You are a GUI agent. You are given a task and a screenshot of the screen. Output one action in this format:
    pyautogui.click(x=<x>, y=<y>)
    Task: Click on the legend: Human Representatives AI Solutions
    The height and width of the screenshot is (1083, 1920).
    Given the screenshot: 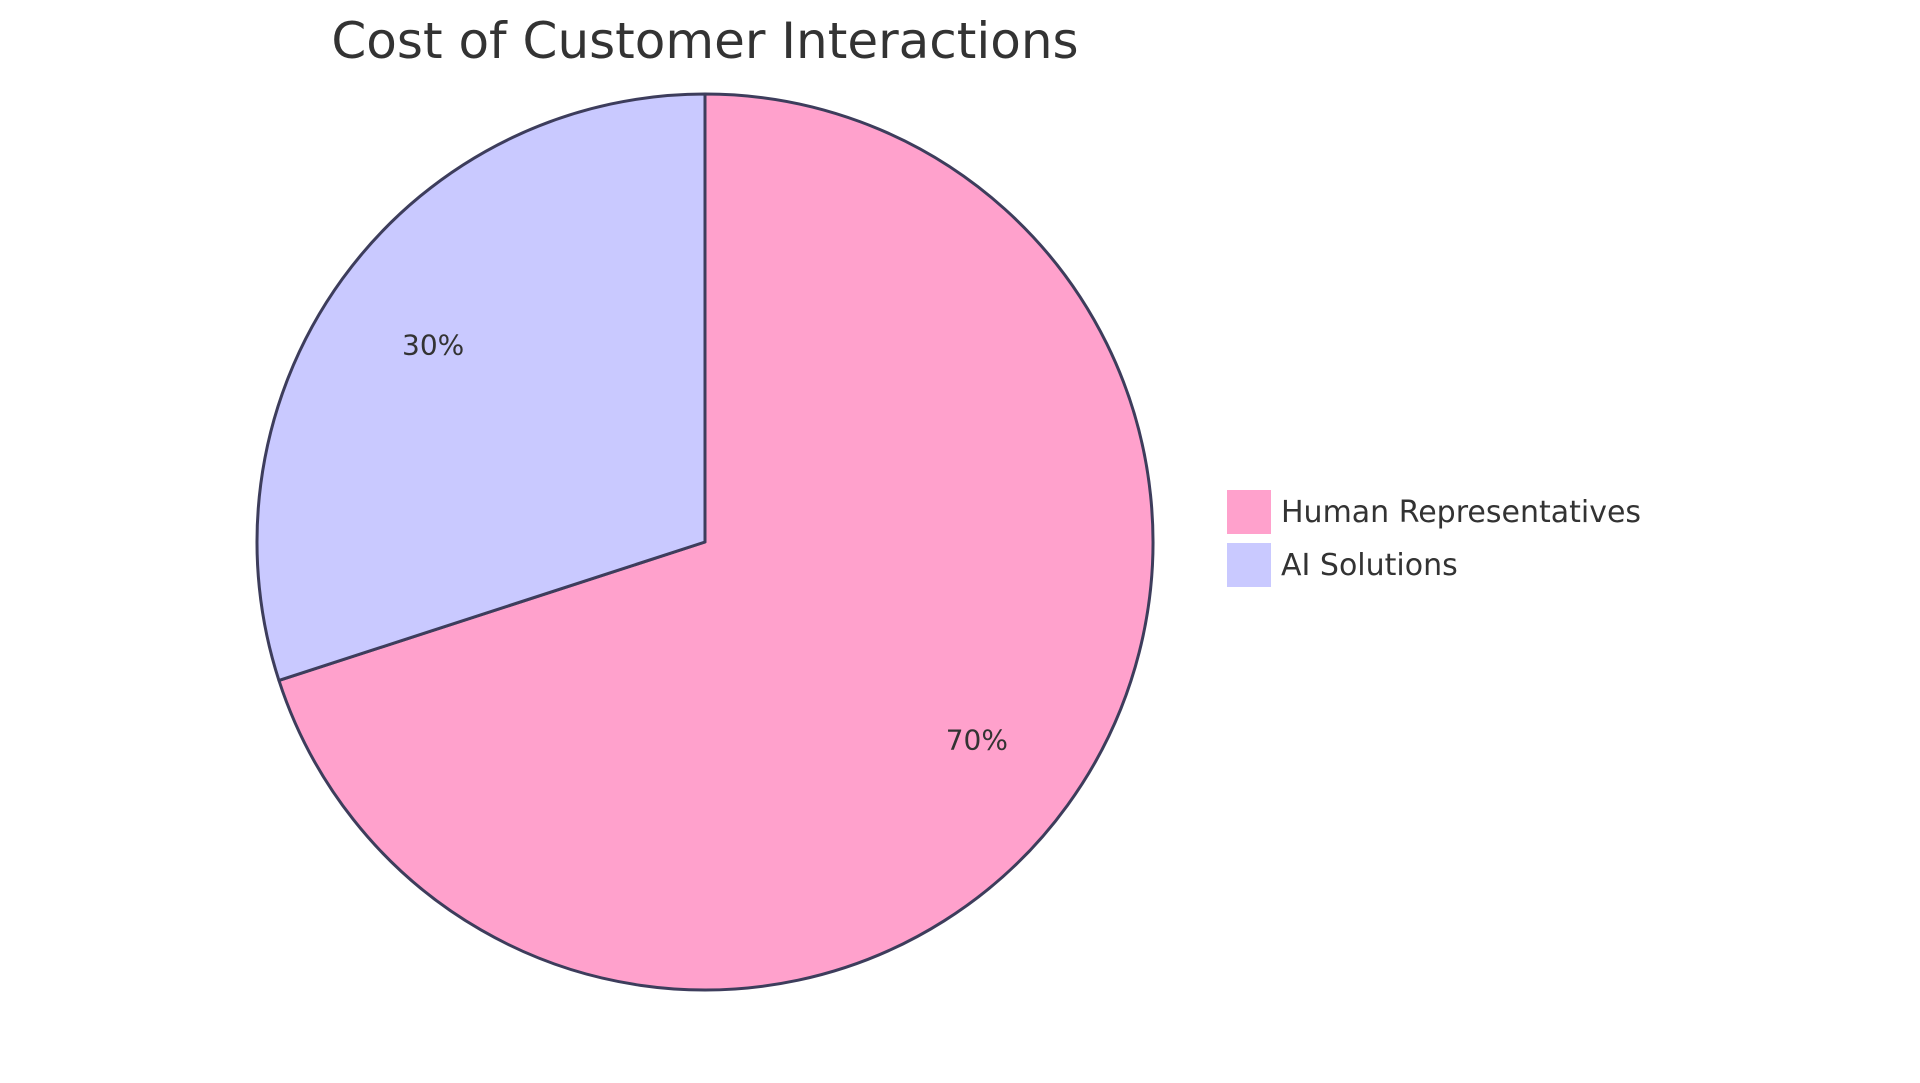 What is the action you would take?
    pyautogui.click(x=1434, y=538)
    